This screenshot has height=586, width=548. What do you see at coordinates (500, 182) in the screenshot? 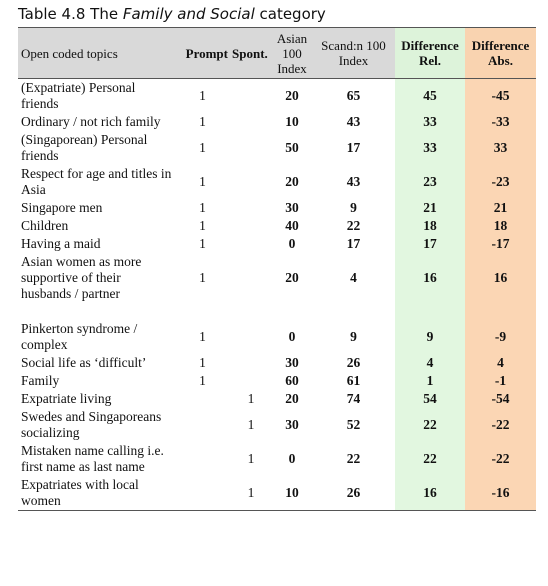
I see `abs-cell: -23` at bounding box center [500, 182].